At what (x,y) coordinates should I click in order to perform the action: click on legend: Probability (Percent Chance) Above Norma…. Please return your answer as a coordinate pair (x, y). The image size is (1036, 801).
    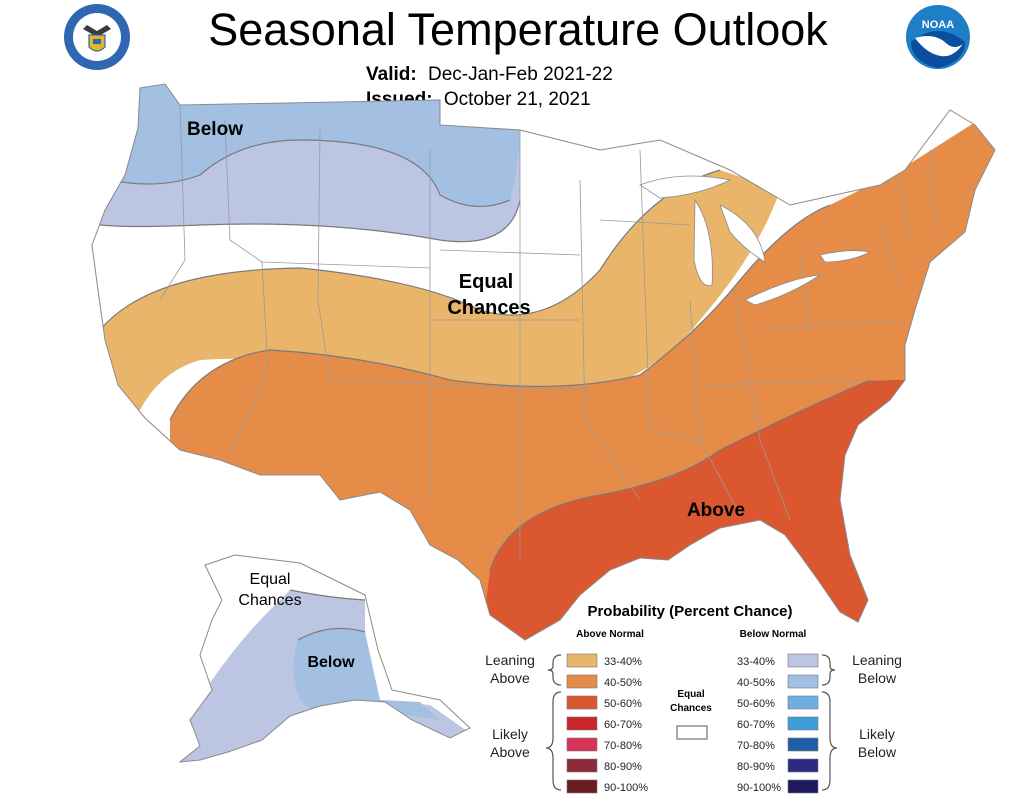
    Looking at the image, I should click on (693, 698).